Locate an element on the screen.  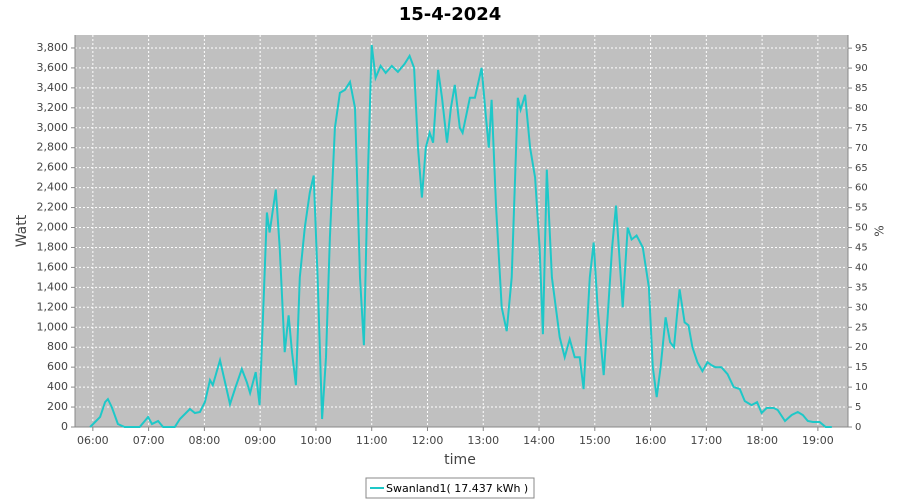
y2-tick-label: 50 is located at coordinates (861, 228).